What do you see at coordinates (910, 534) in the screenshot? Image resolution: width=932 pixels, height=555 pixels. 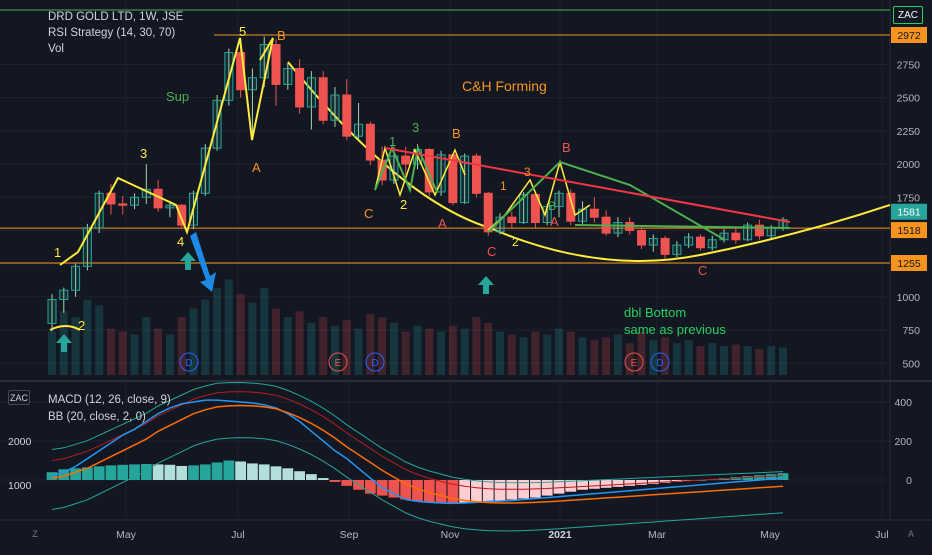 I see `auto-scale-button: A` at bounding box center [910, 534].